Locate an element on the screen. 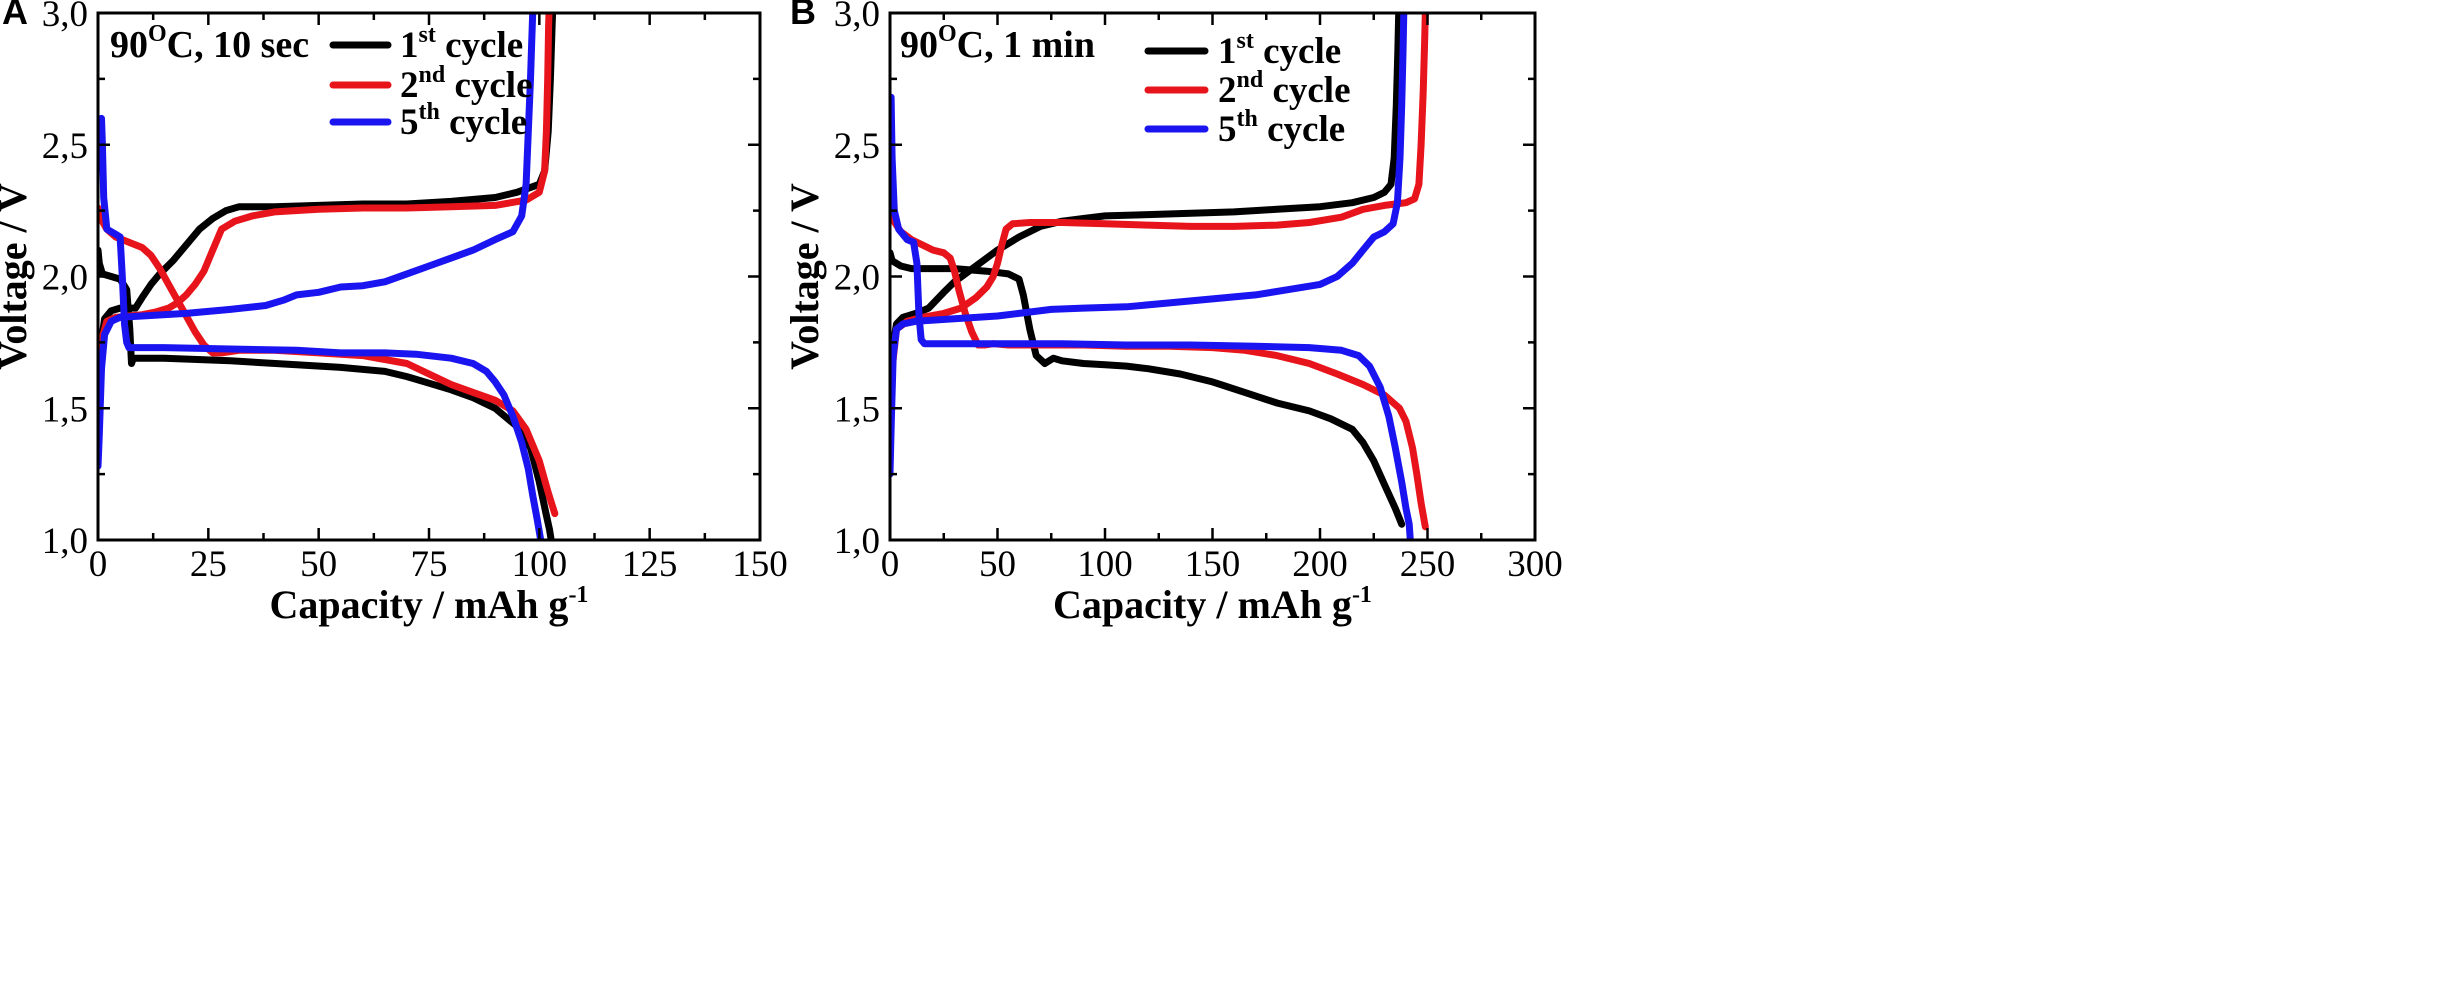  x-tick-label: 300 is located at coordinates (1535, 564).